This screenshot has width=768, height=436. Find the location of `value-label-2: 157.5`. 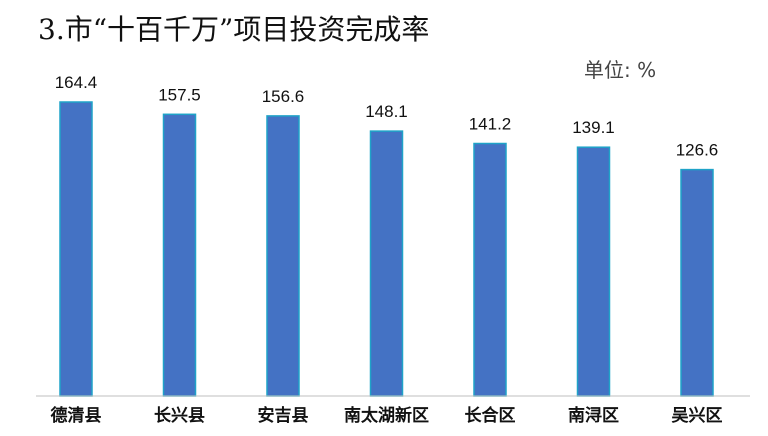

value-label-2: 157.5 is located at coordinates (179, 94).